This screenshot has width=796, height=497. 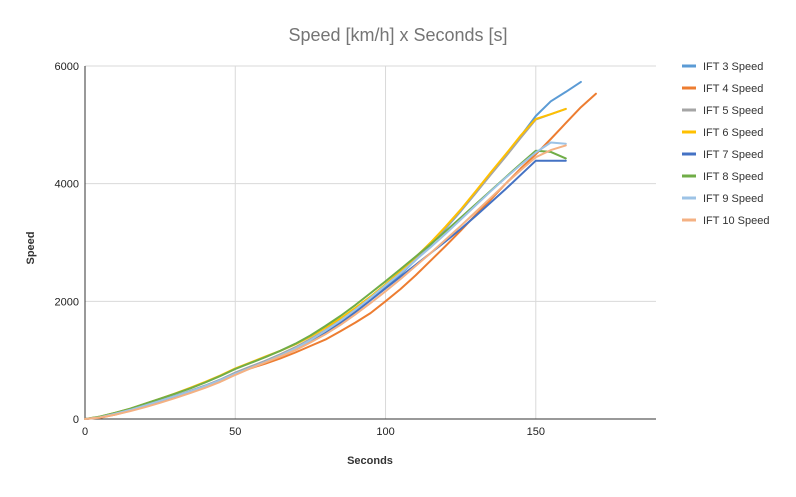 I want to click on legend-label-ift-4-speed: IFT 4 Speed, so click(x=733, y=89).